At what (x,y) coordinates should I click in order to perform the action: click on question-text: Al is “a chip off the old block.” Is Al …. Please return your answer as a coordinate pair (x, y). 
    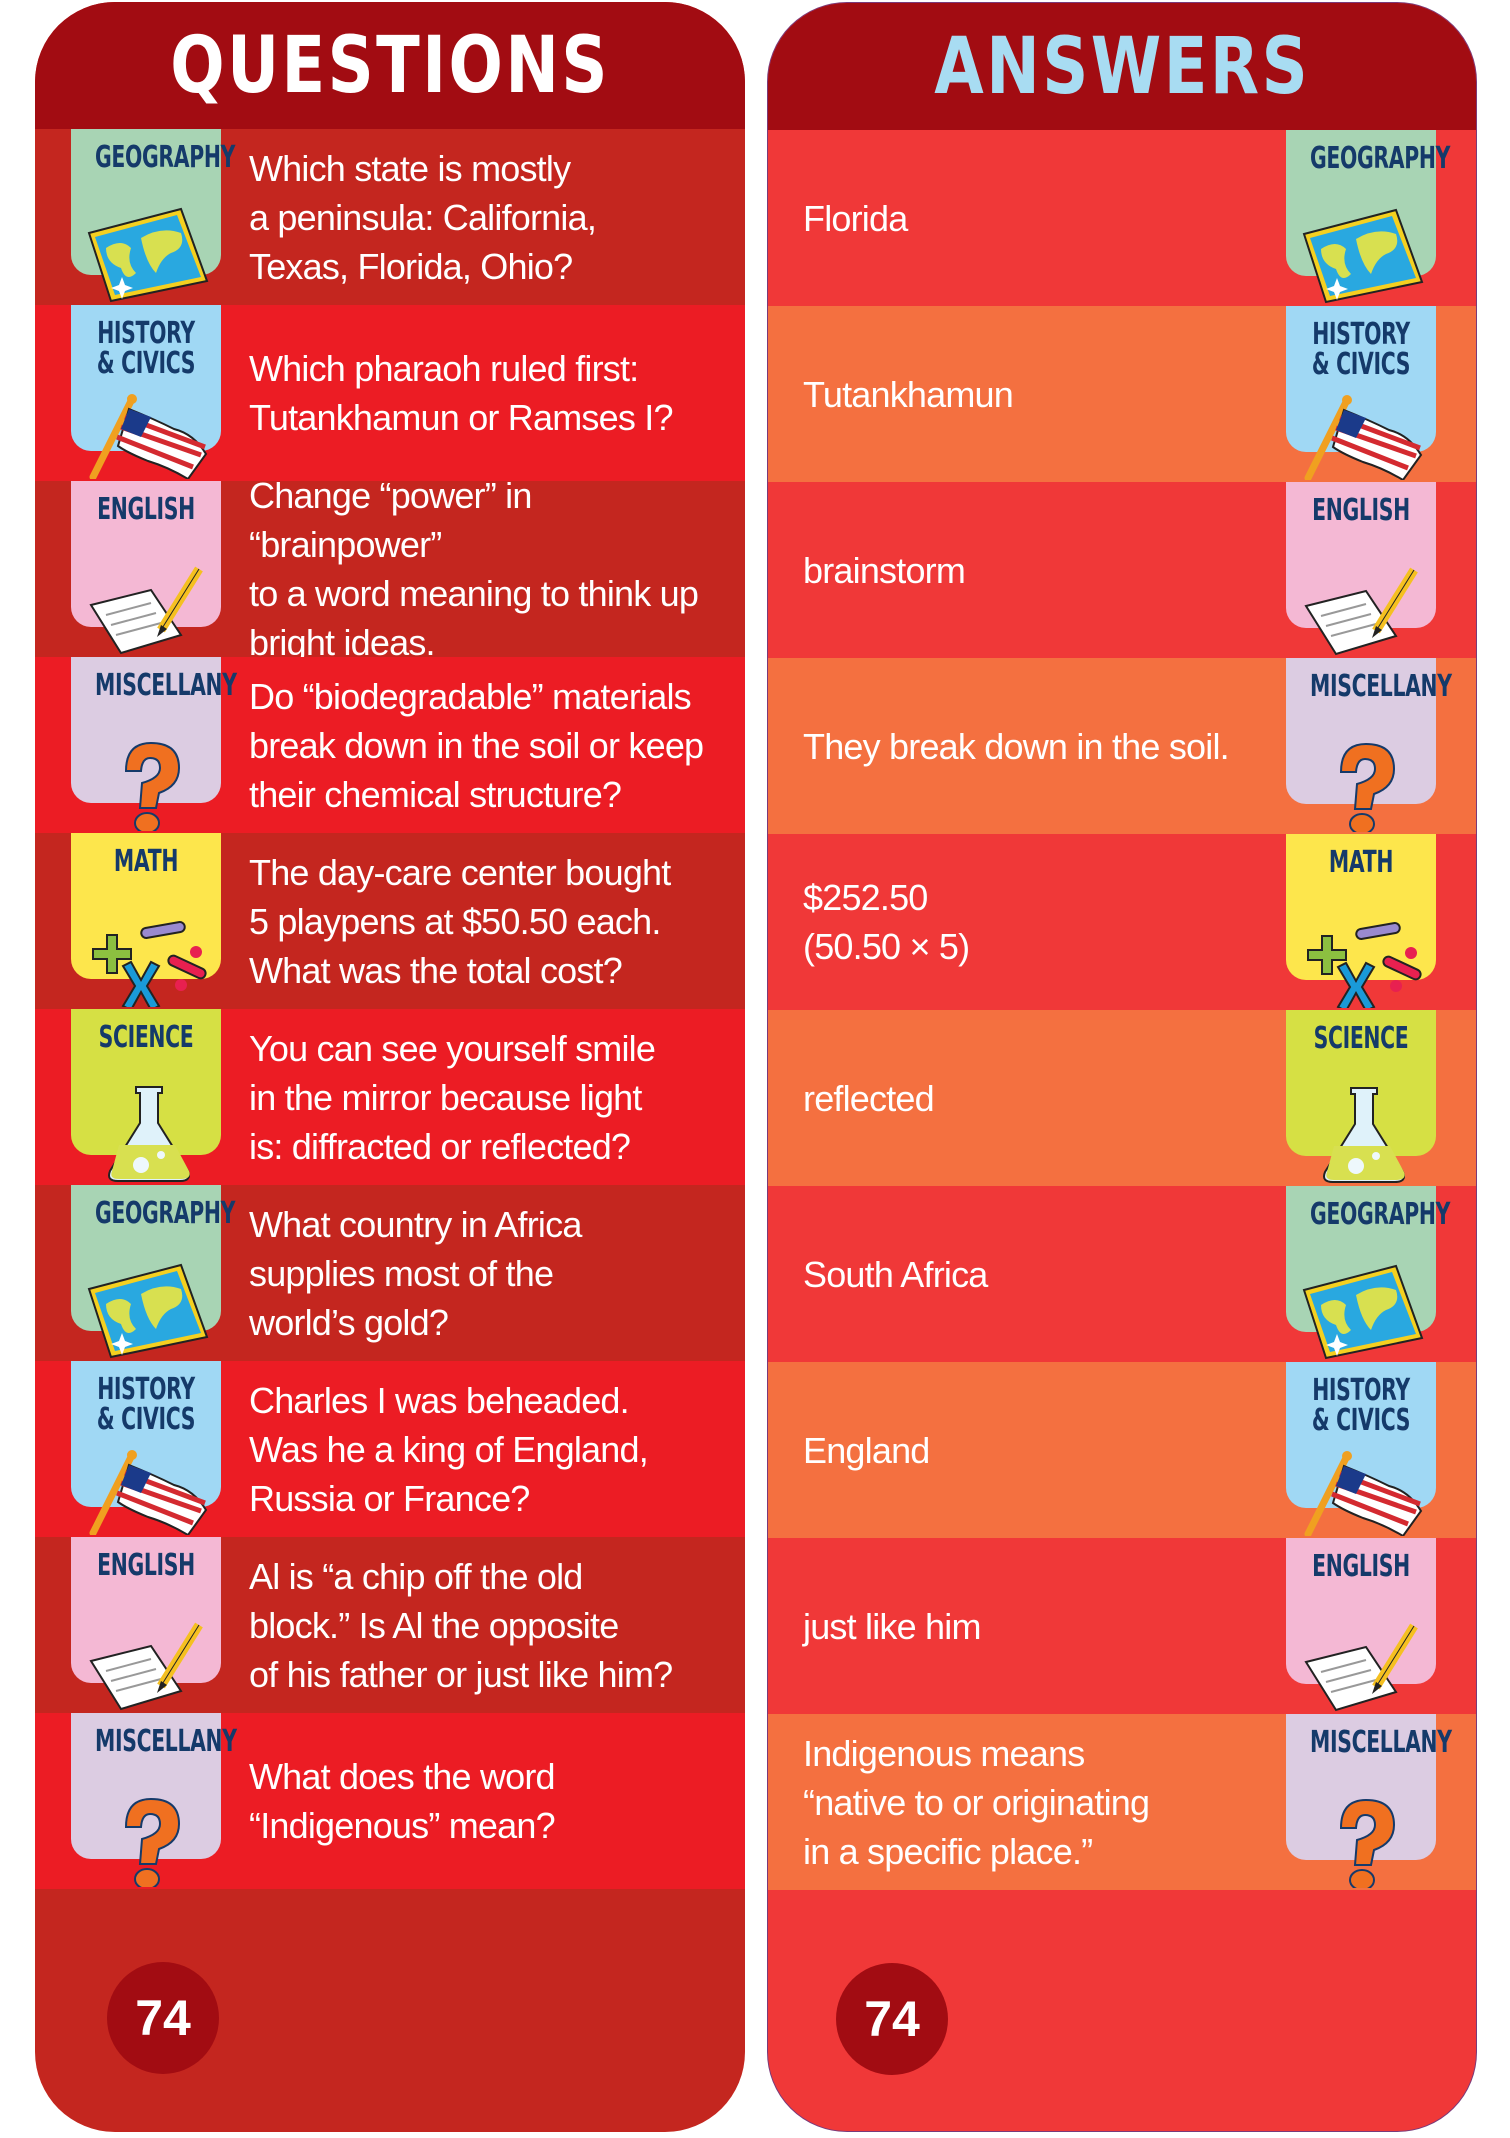
    Looking at the image, I should click on (461, 1625).